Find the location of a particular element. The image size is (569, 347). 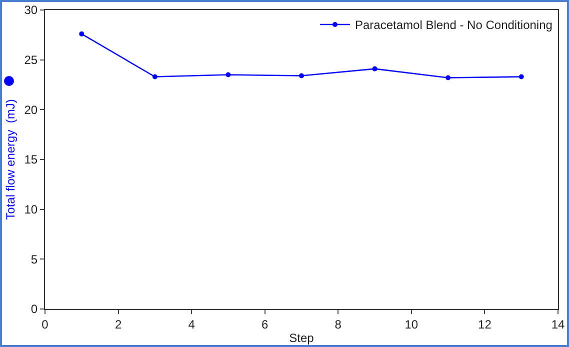

y-tick-label: 15 is located at coordinates (31, 159).